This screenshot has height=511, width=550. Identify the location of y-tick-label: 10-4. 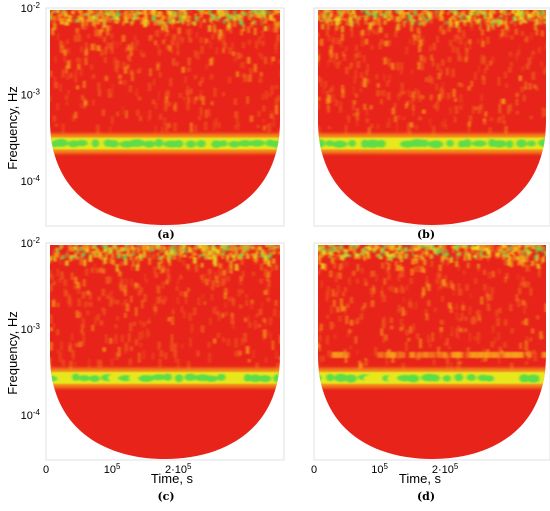
(31, 180).